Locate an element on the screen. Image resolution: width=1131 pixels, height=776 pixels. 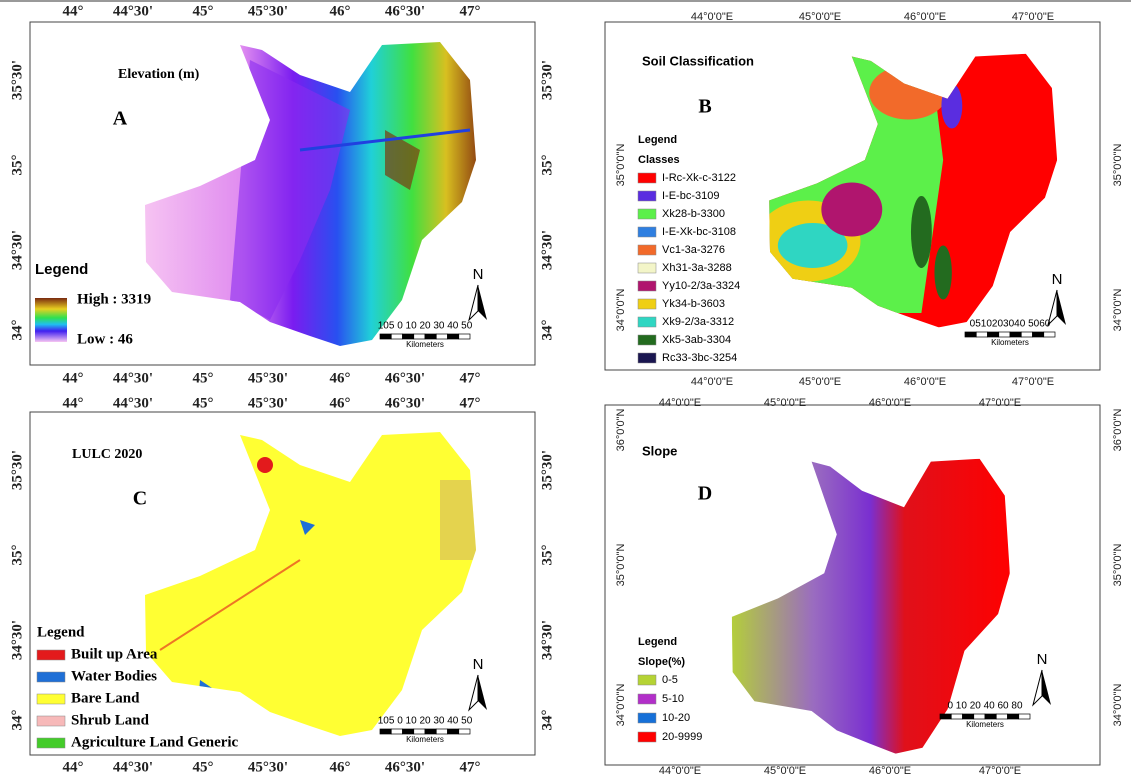
legend-label: Shrub Land is located at coordinates (110, 720).